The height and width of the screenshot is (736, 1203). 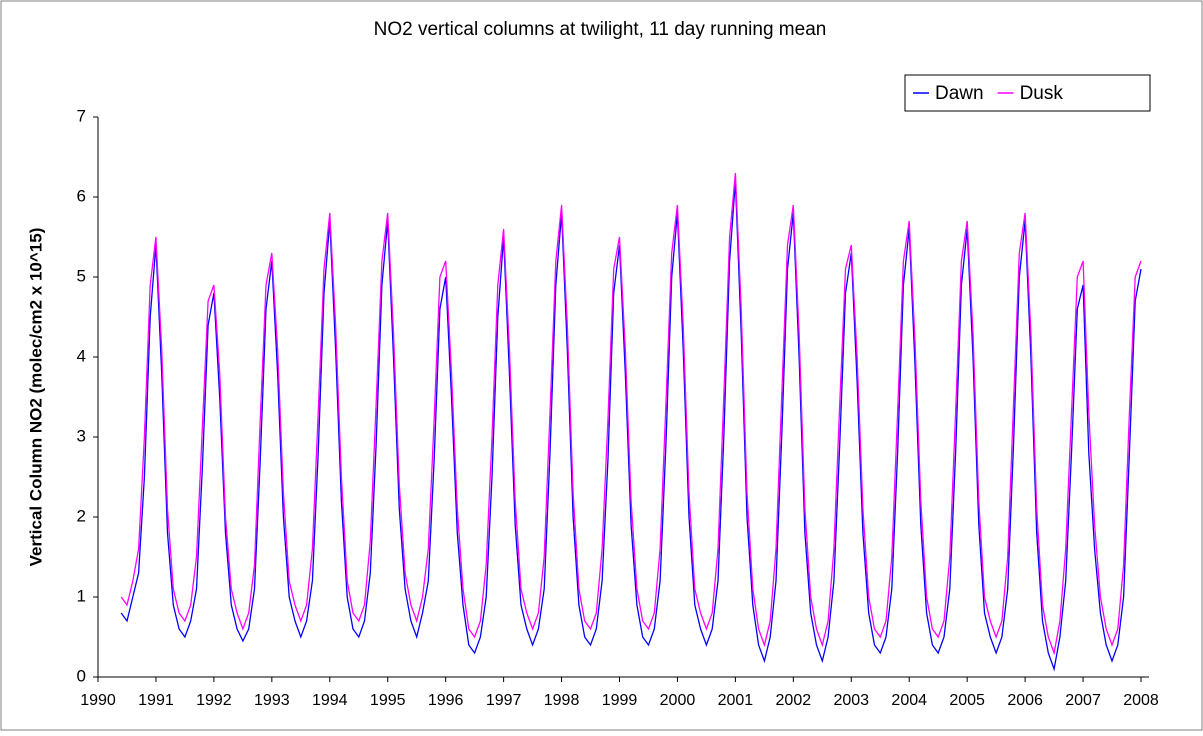 I want to click on y-axis-label: Vertical Column NO2 (molec/cm2 x 10^15), so click(x=35, y=397).